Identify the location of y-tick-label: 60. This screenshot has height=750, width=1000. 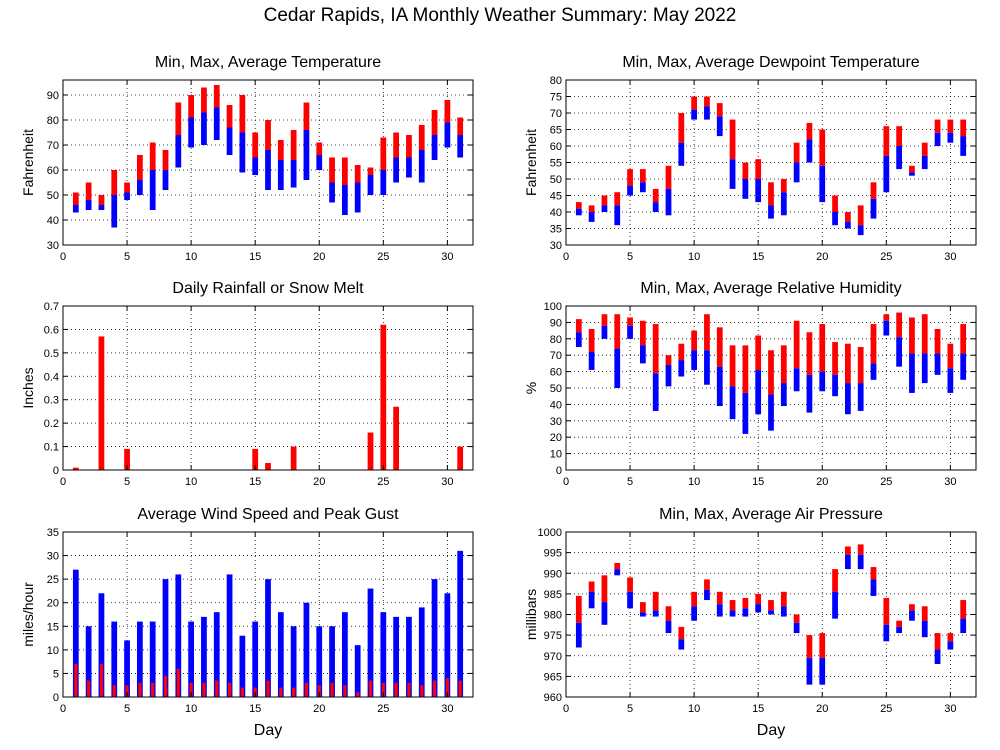
(556, 373).